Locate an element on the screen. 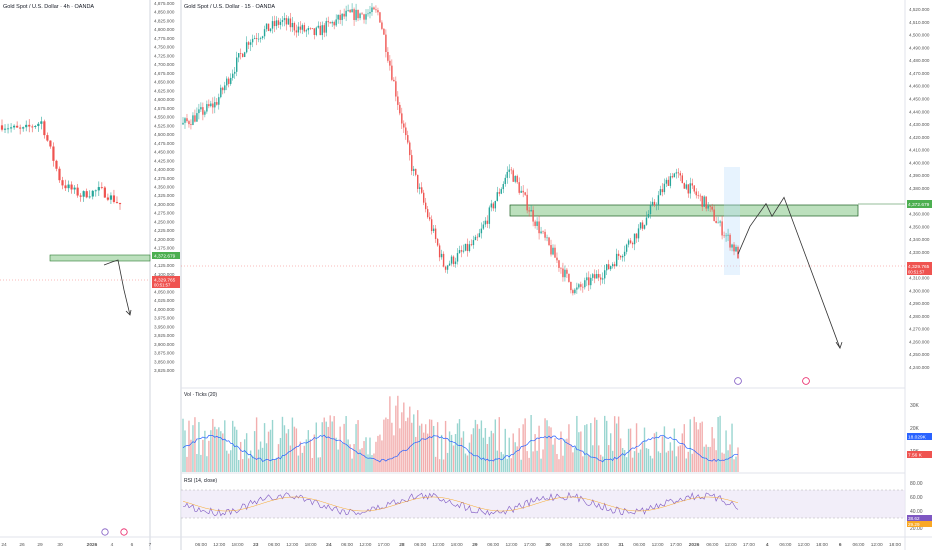  vol-axis-20k: 20K is located at coordinates (915, 429).